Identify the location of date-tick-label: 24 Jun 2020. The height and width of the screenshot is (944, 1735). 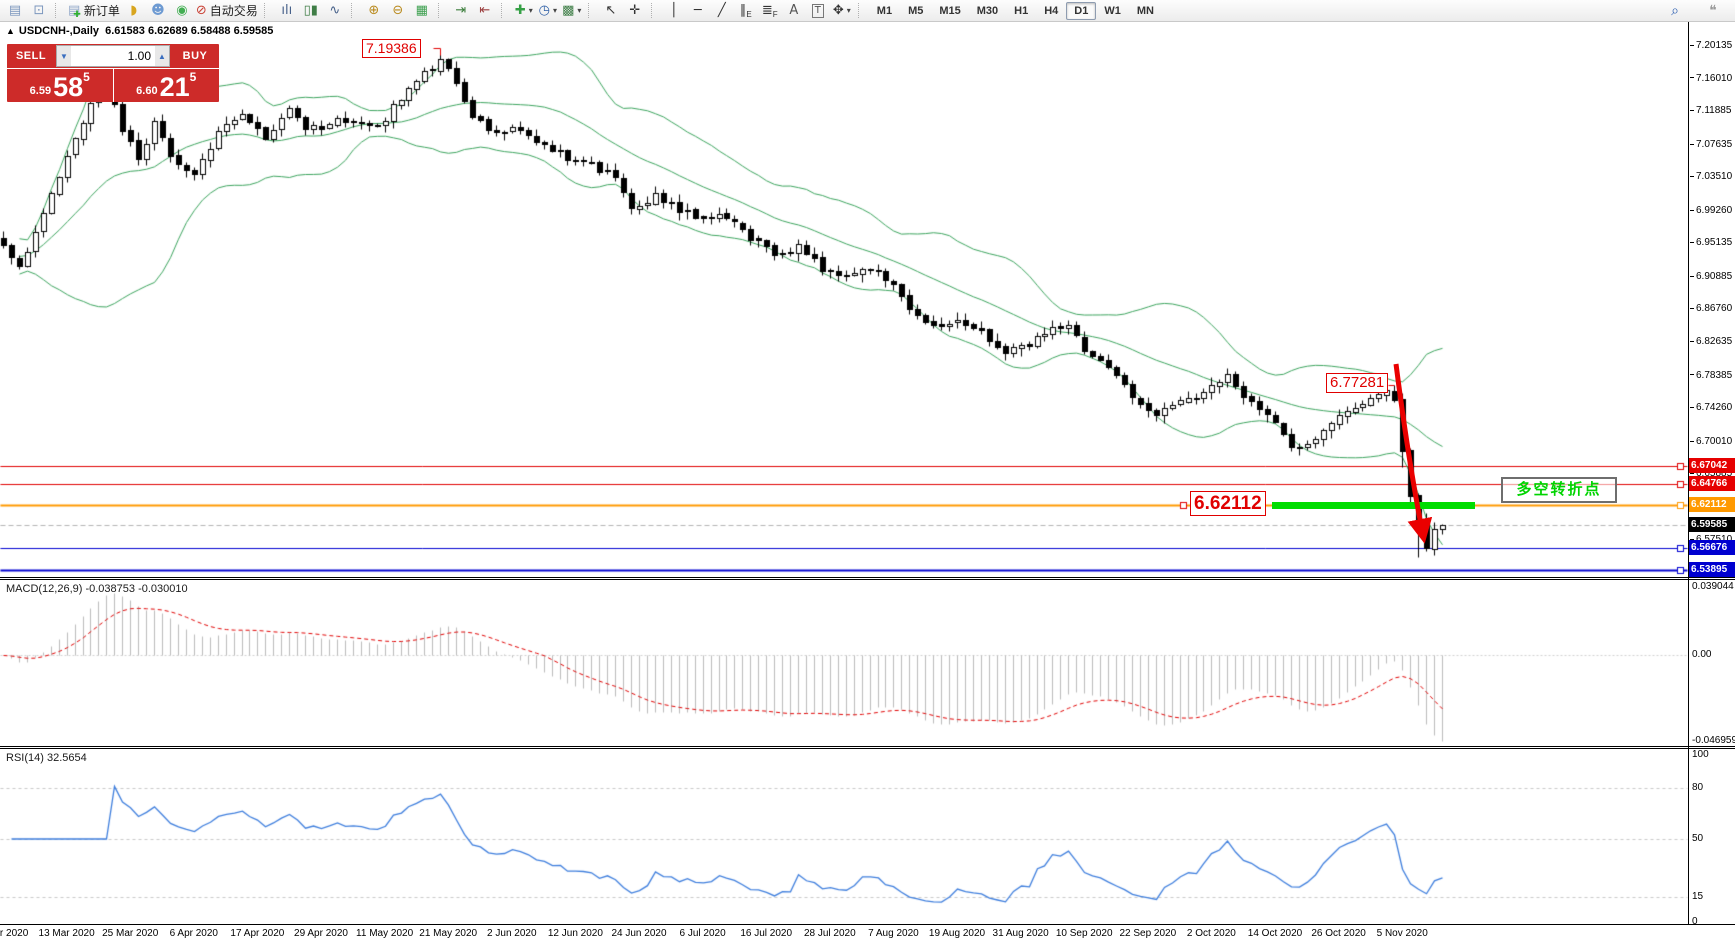
(639, 933).